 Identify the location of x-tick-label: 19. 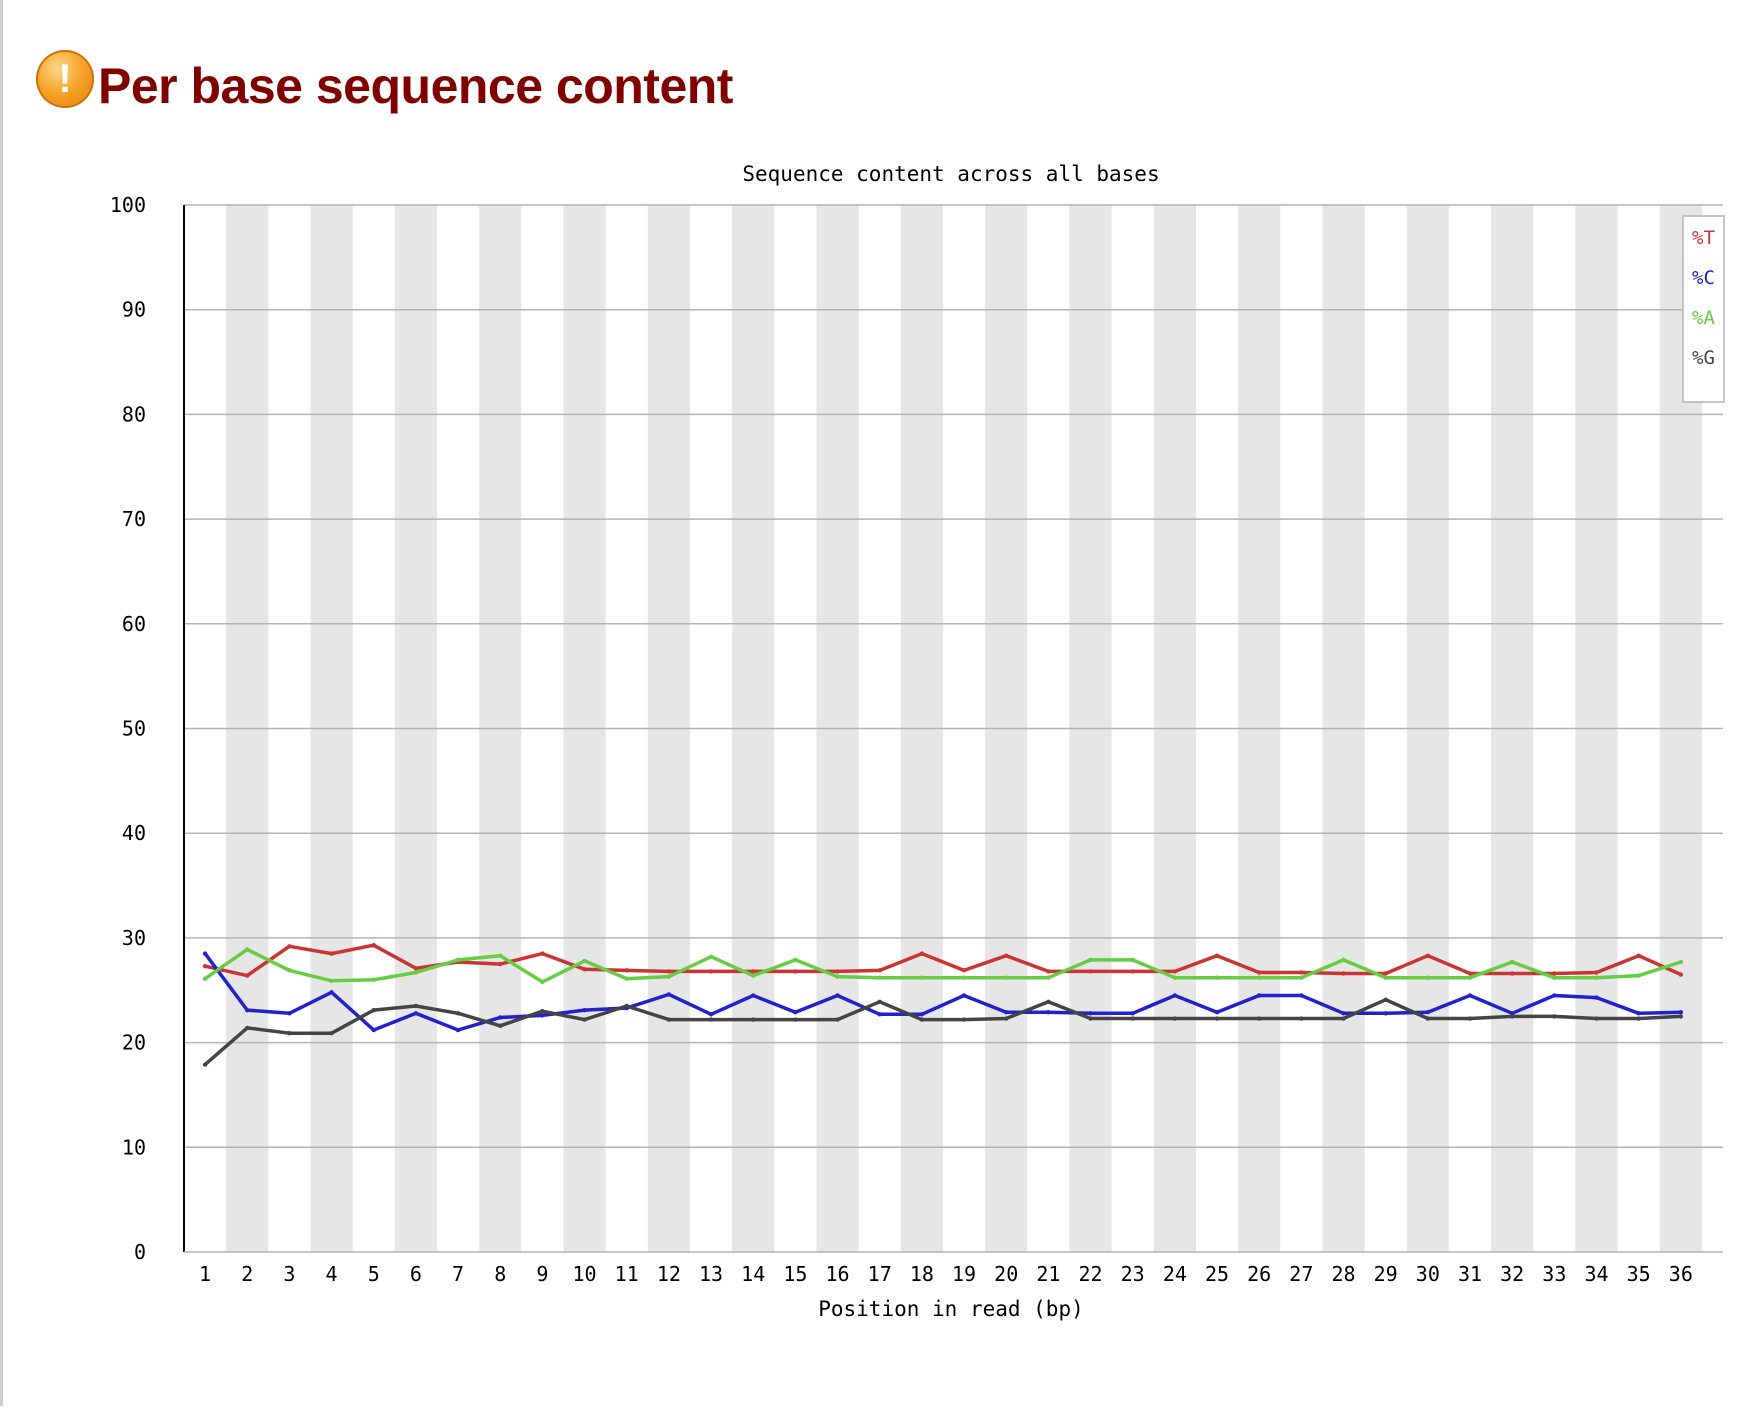
(964, 1274).